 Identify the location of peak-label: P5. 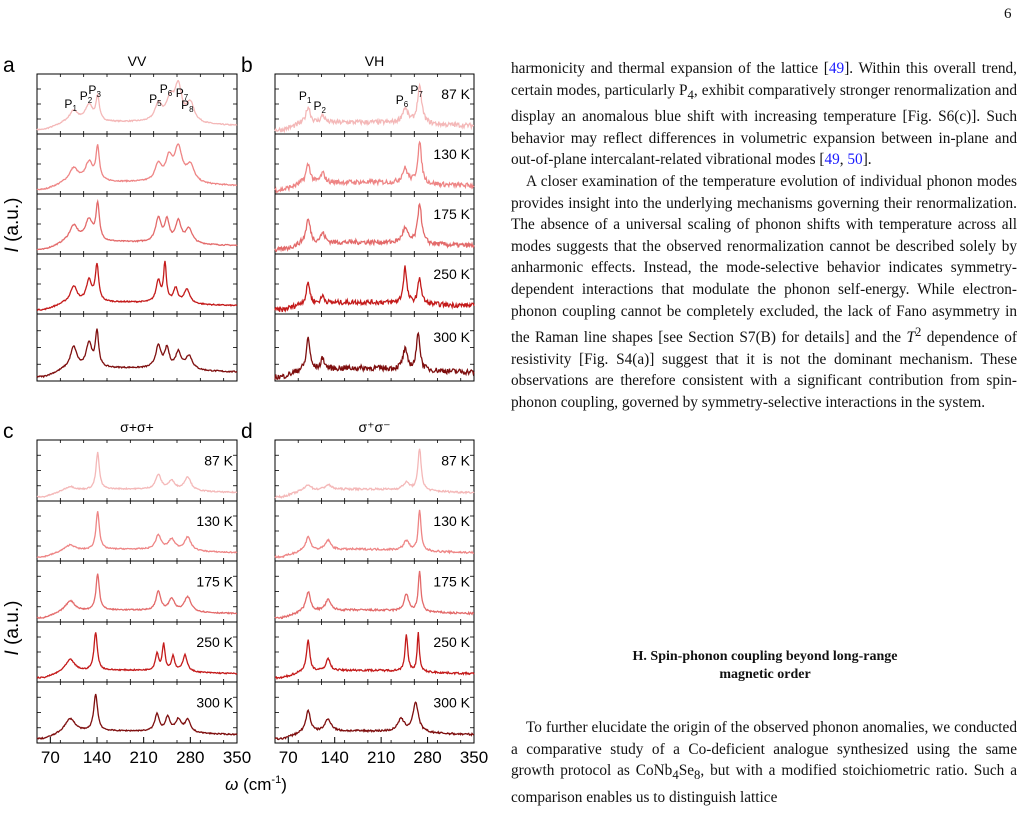
(155, 100).